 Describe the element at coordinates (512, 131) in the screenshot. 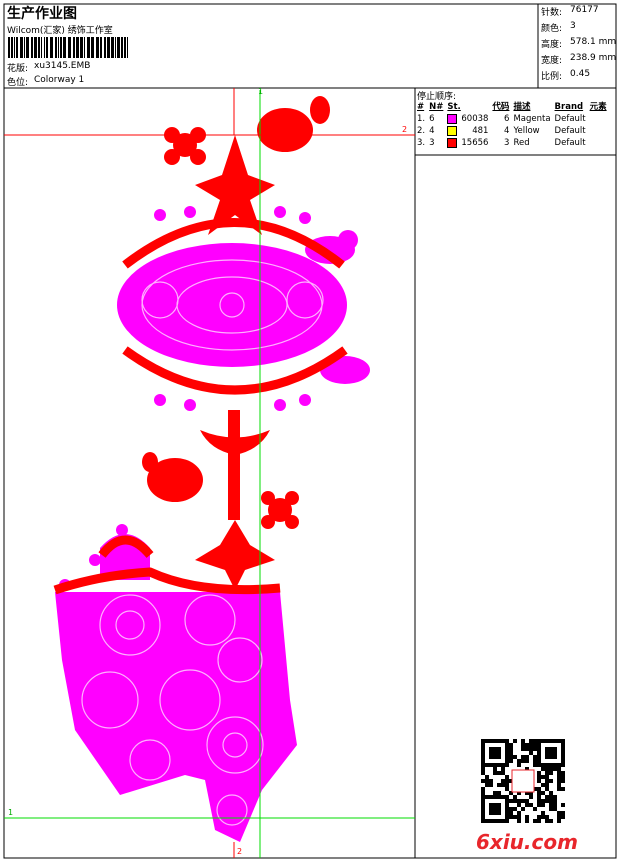

I see `sequence-row: 2. 4 481 4 Yellow Default` at that location.